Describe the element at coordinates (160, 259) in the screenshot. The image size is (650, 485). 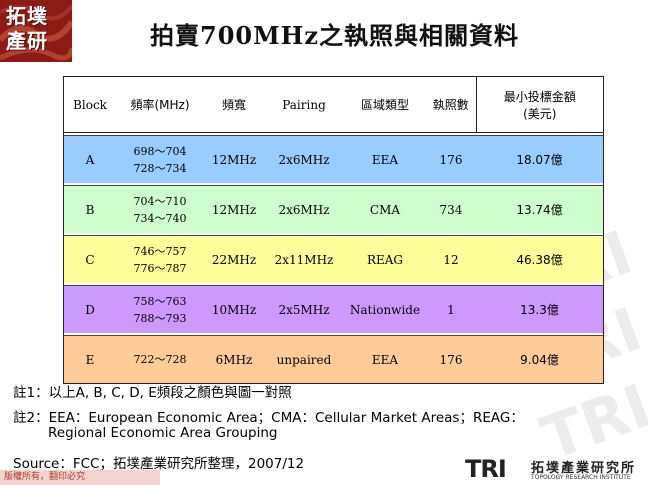
I see `cell-frequency: 746～757 776～787` at that location.